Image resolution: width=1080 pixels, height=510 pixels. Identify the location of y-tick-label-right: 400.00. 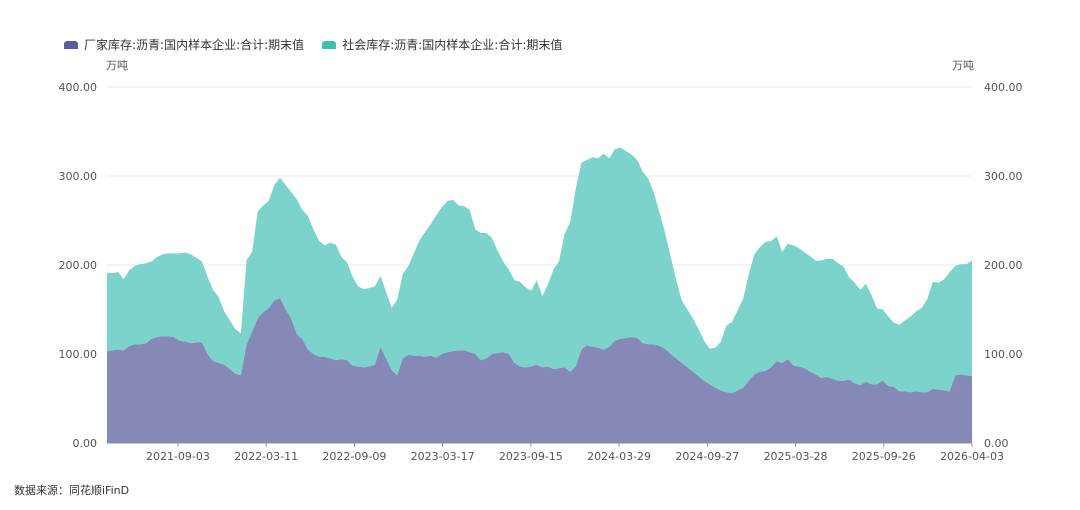
(1003, 87).